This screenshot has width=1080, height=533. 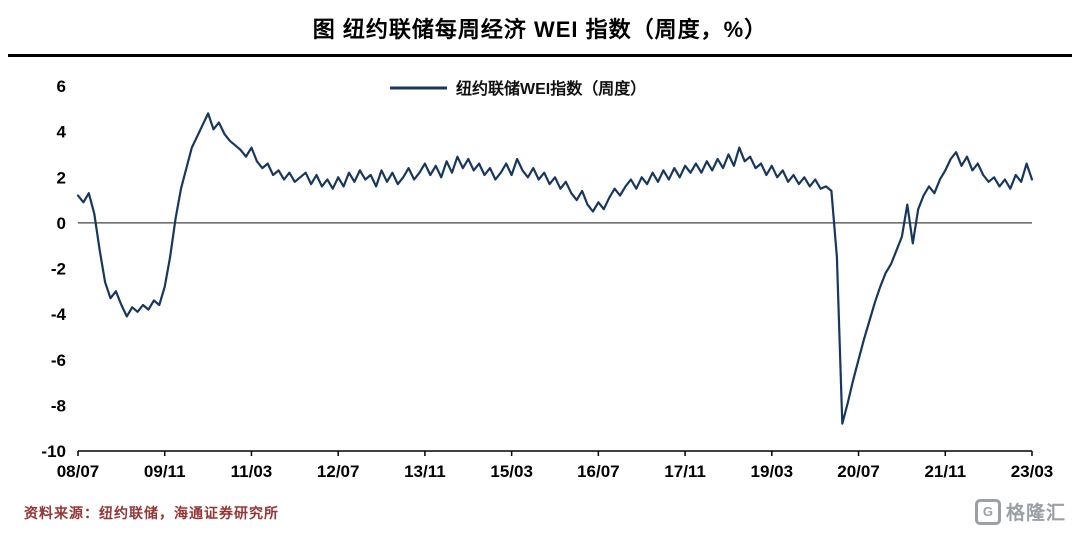 What do you see at coordinates (1035, 513) in the screenshot?
I see `gelonghui-logo-text: 格隆汇` at bounding box center [1035, 513].